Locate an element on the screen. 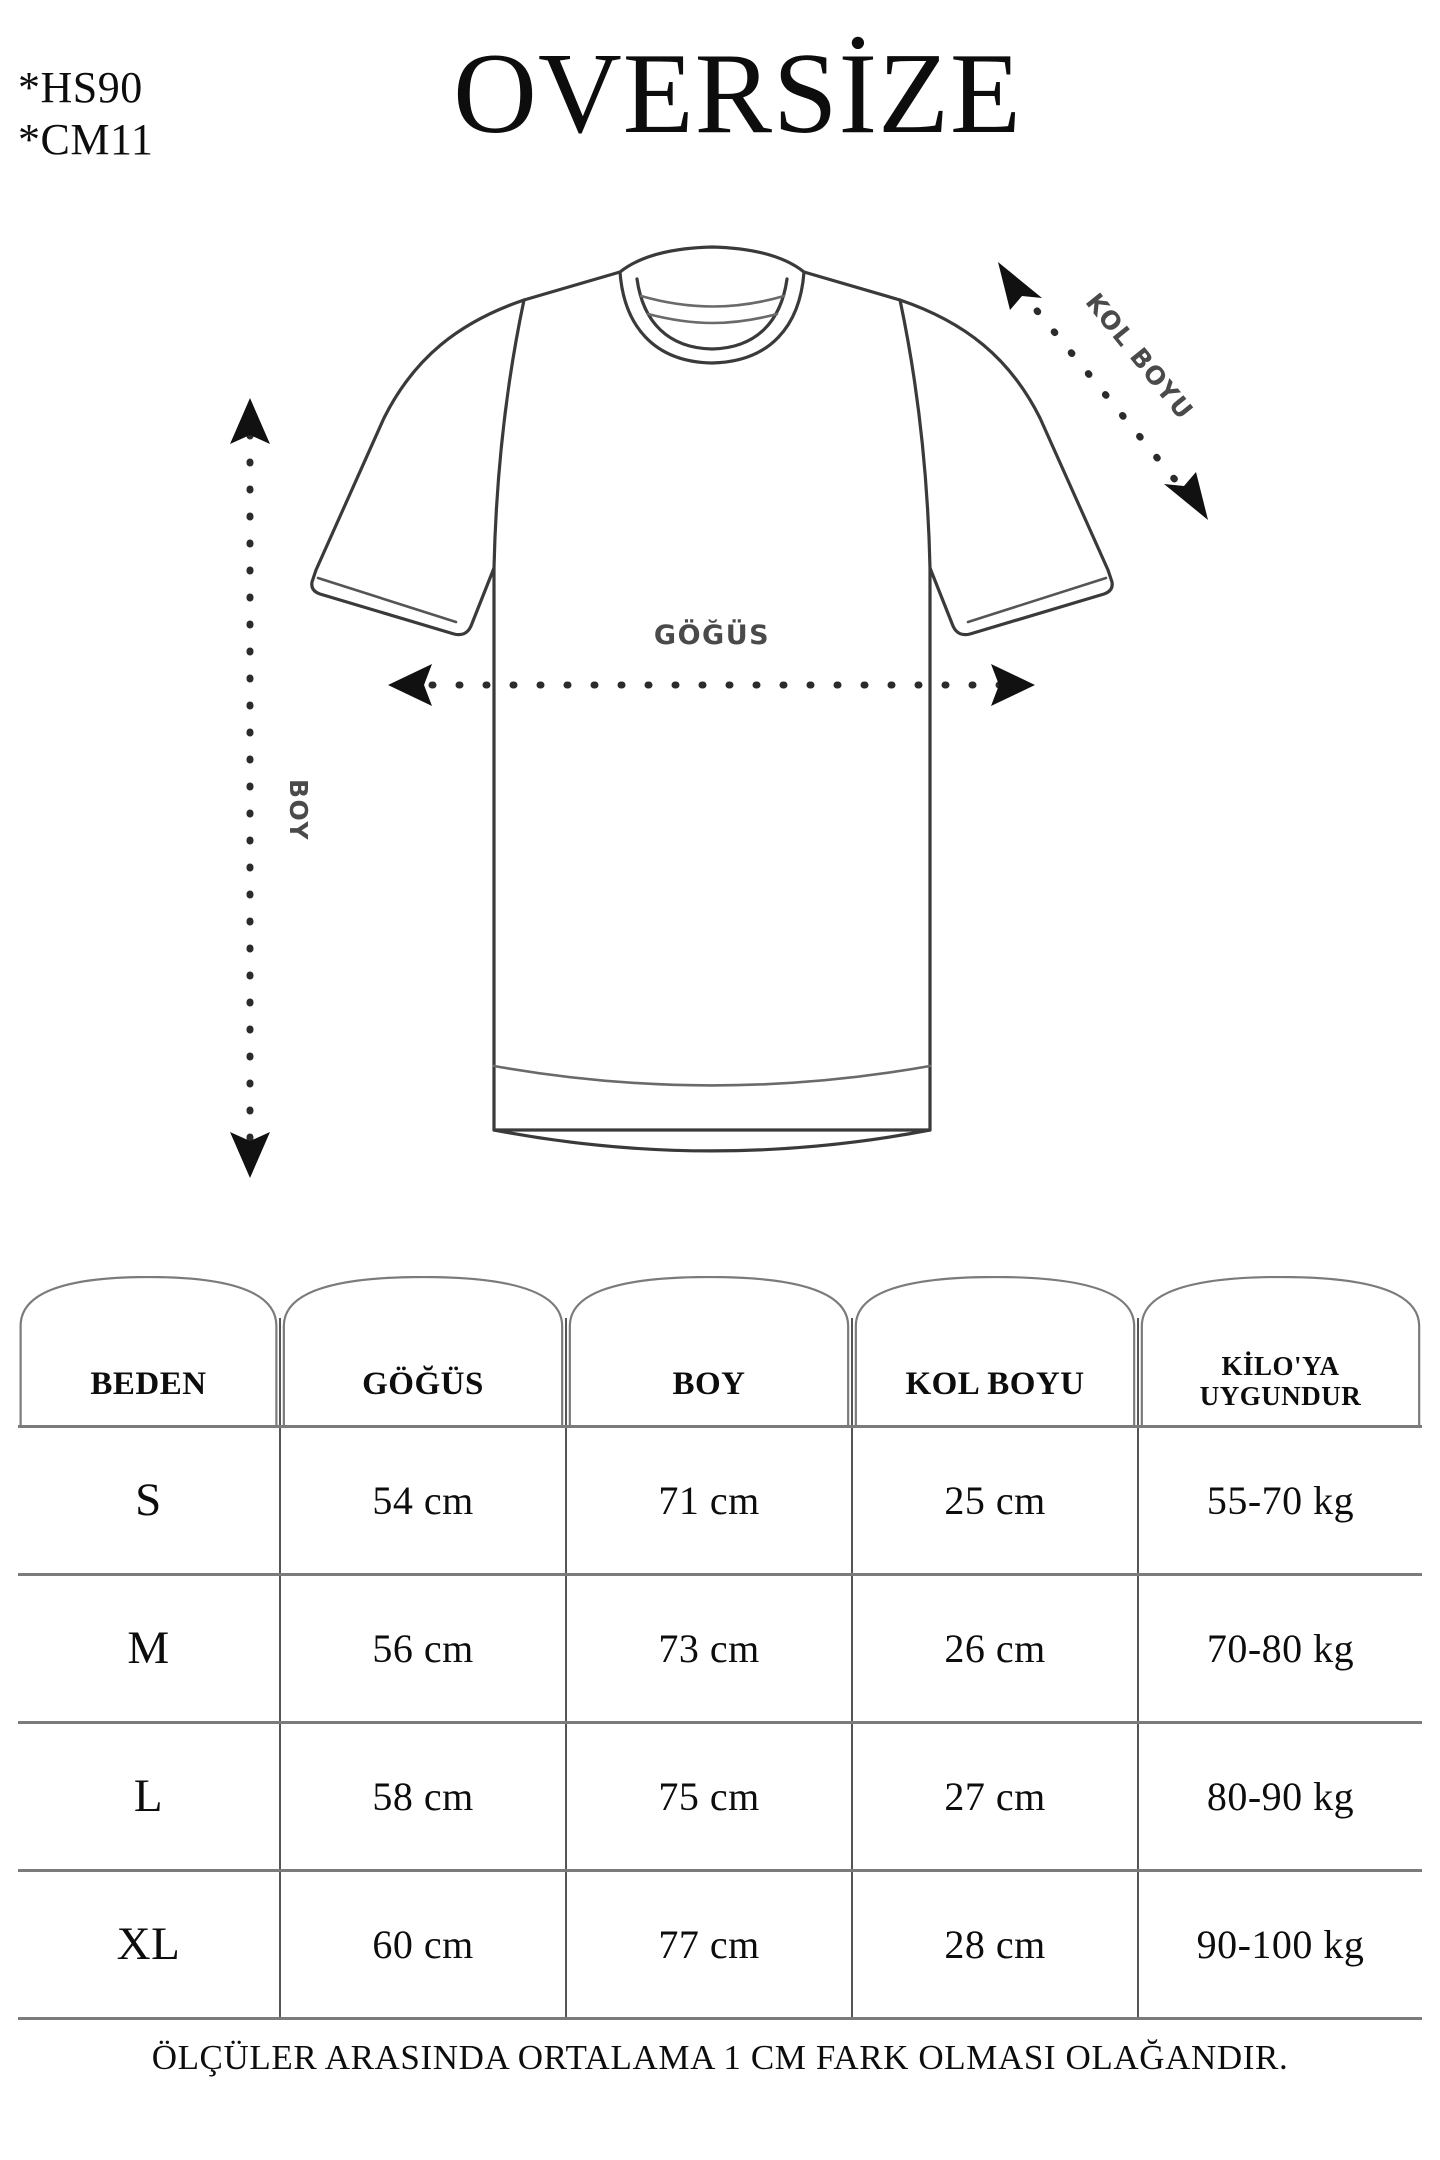  length-measure-arrow-icon is located at coordinates (250, 788).